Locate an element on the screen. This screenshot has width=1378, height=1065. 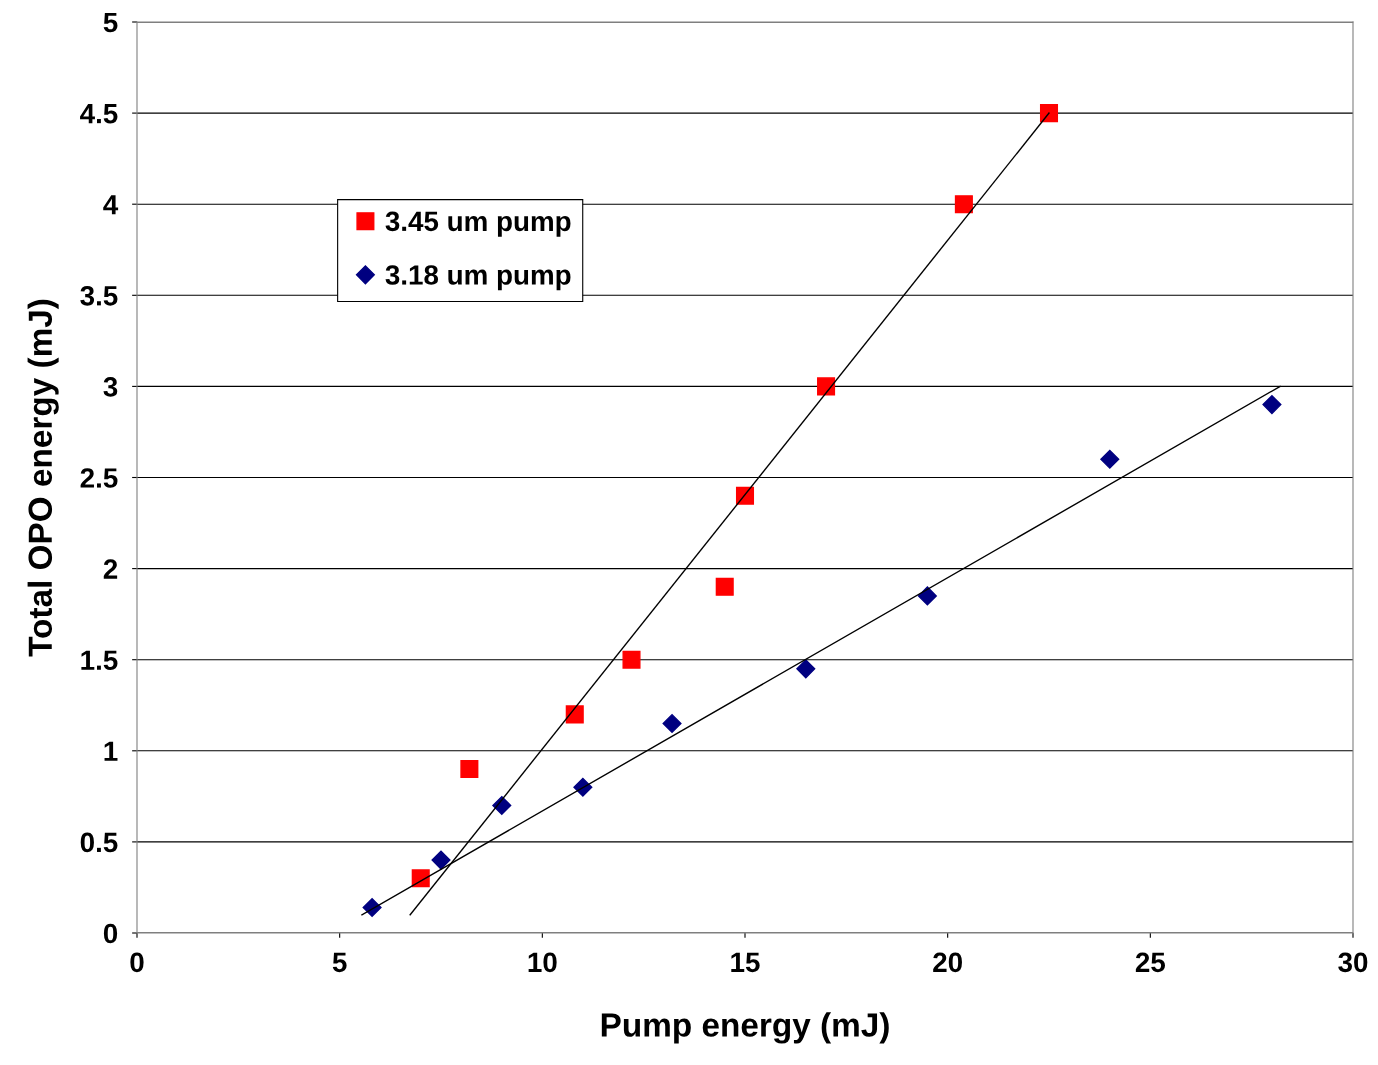
y-tick-label: 4 is located at coordinates (111, 205).